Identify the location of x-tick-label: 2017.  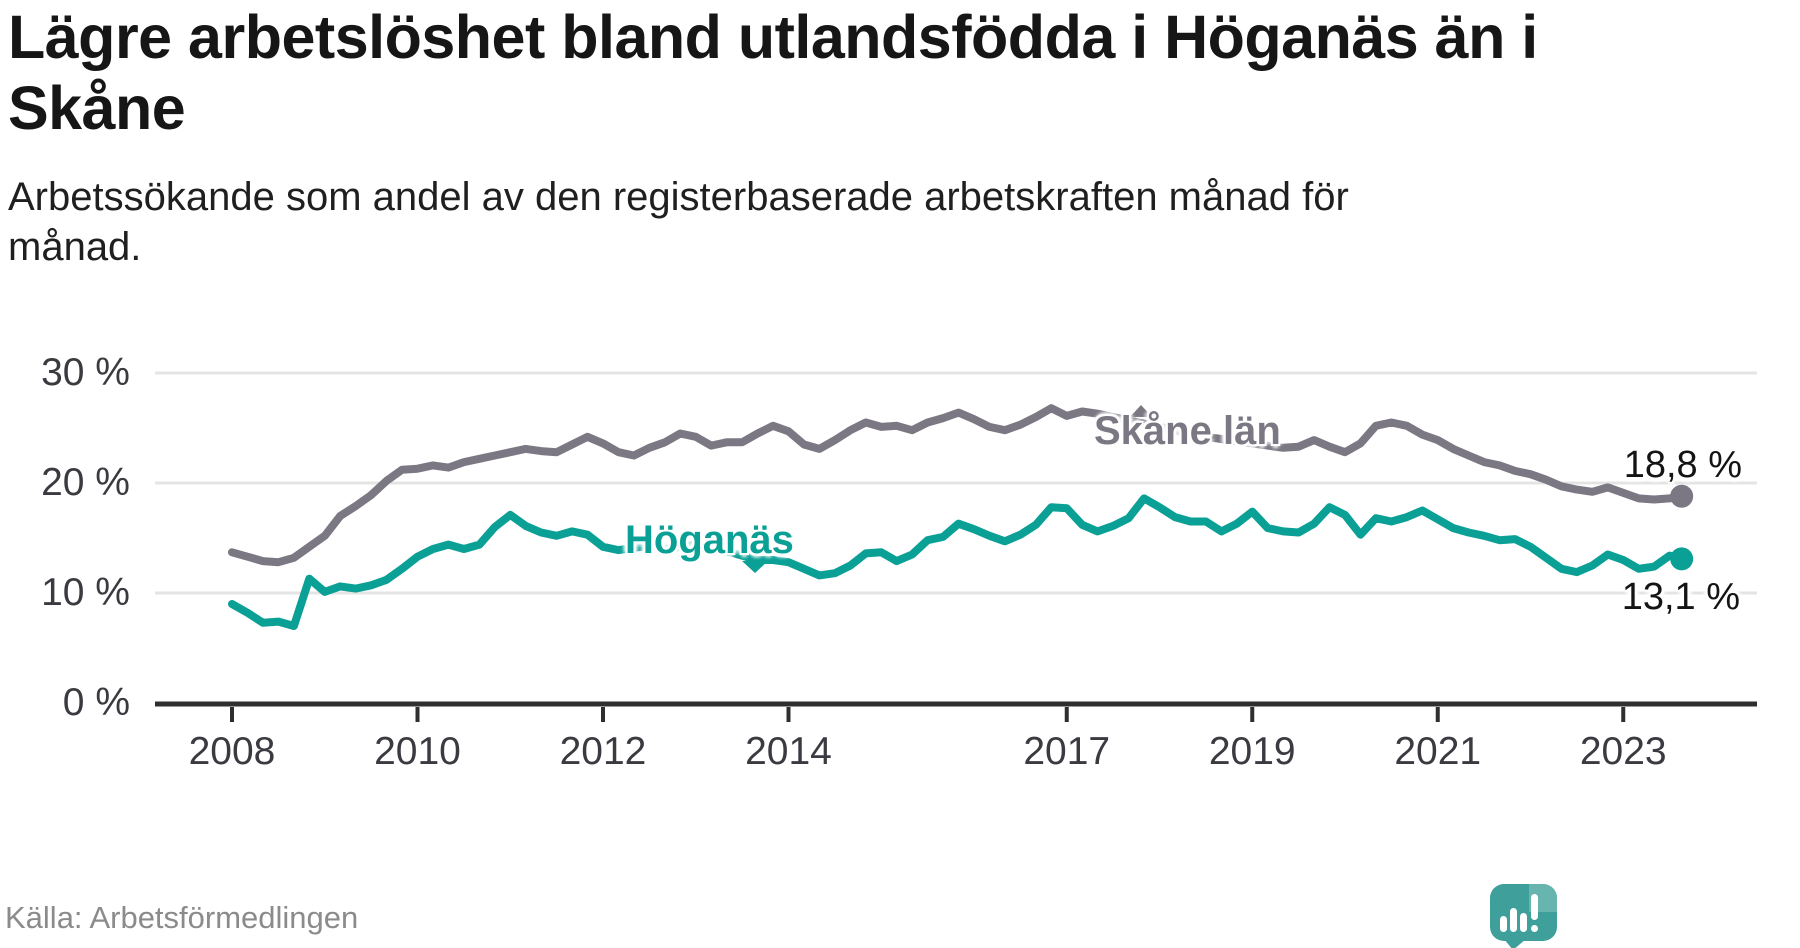
(1067, 751).